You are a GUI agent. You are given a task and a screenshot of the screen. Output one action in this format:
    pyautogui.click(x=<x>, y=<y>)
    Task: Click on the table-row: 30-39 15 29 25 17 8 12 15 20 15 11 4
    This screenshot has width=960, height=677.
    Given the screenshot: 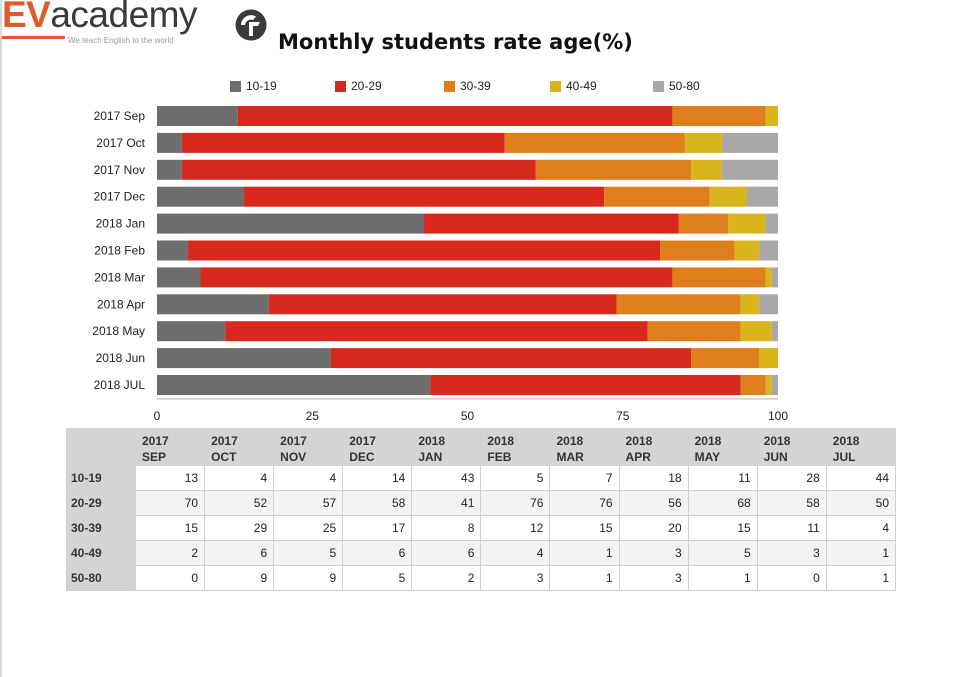 What is the action you would take?
    pyautogui.click(x=481, y=528)
    